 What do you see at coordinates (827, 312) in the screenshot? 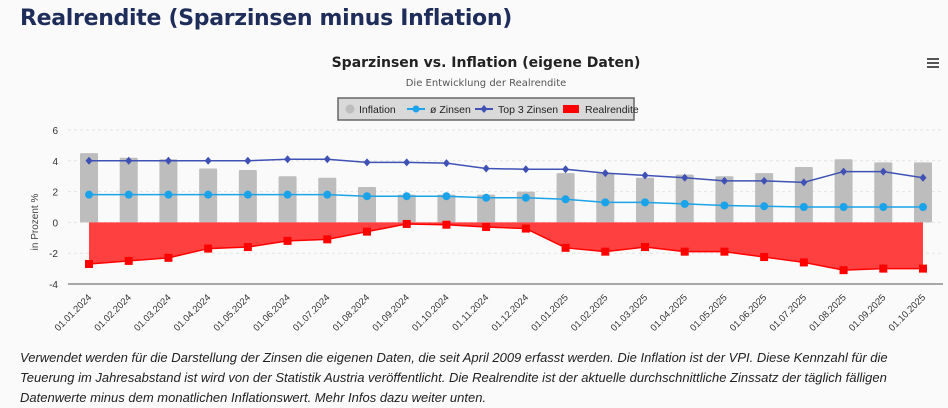
I see `x-tick-label: 01.08.2025` at bounding box center [827, 312].